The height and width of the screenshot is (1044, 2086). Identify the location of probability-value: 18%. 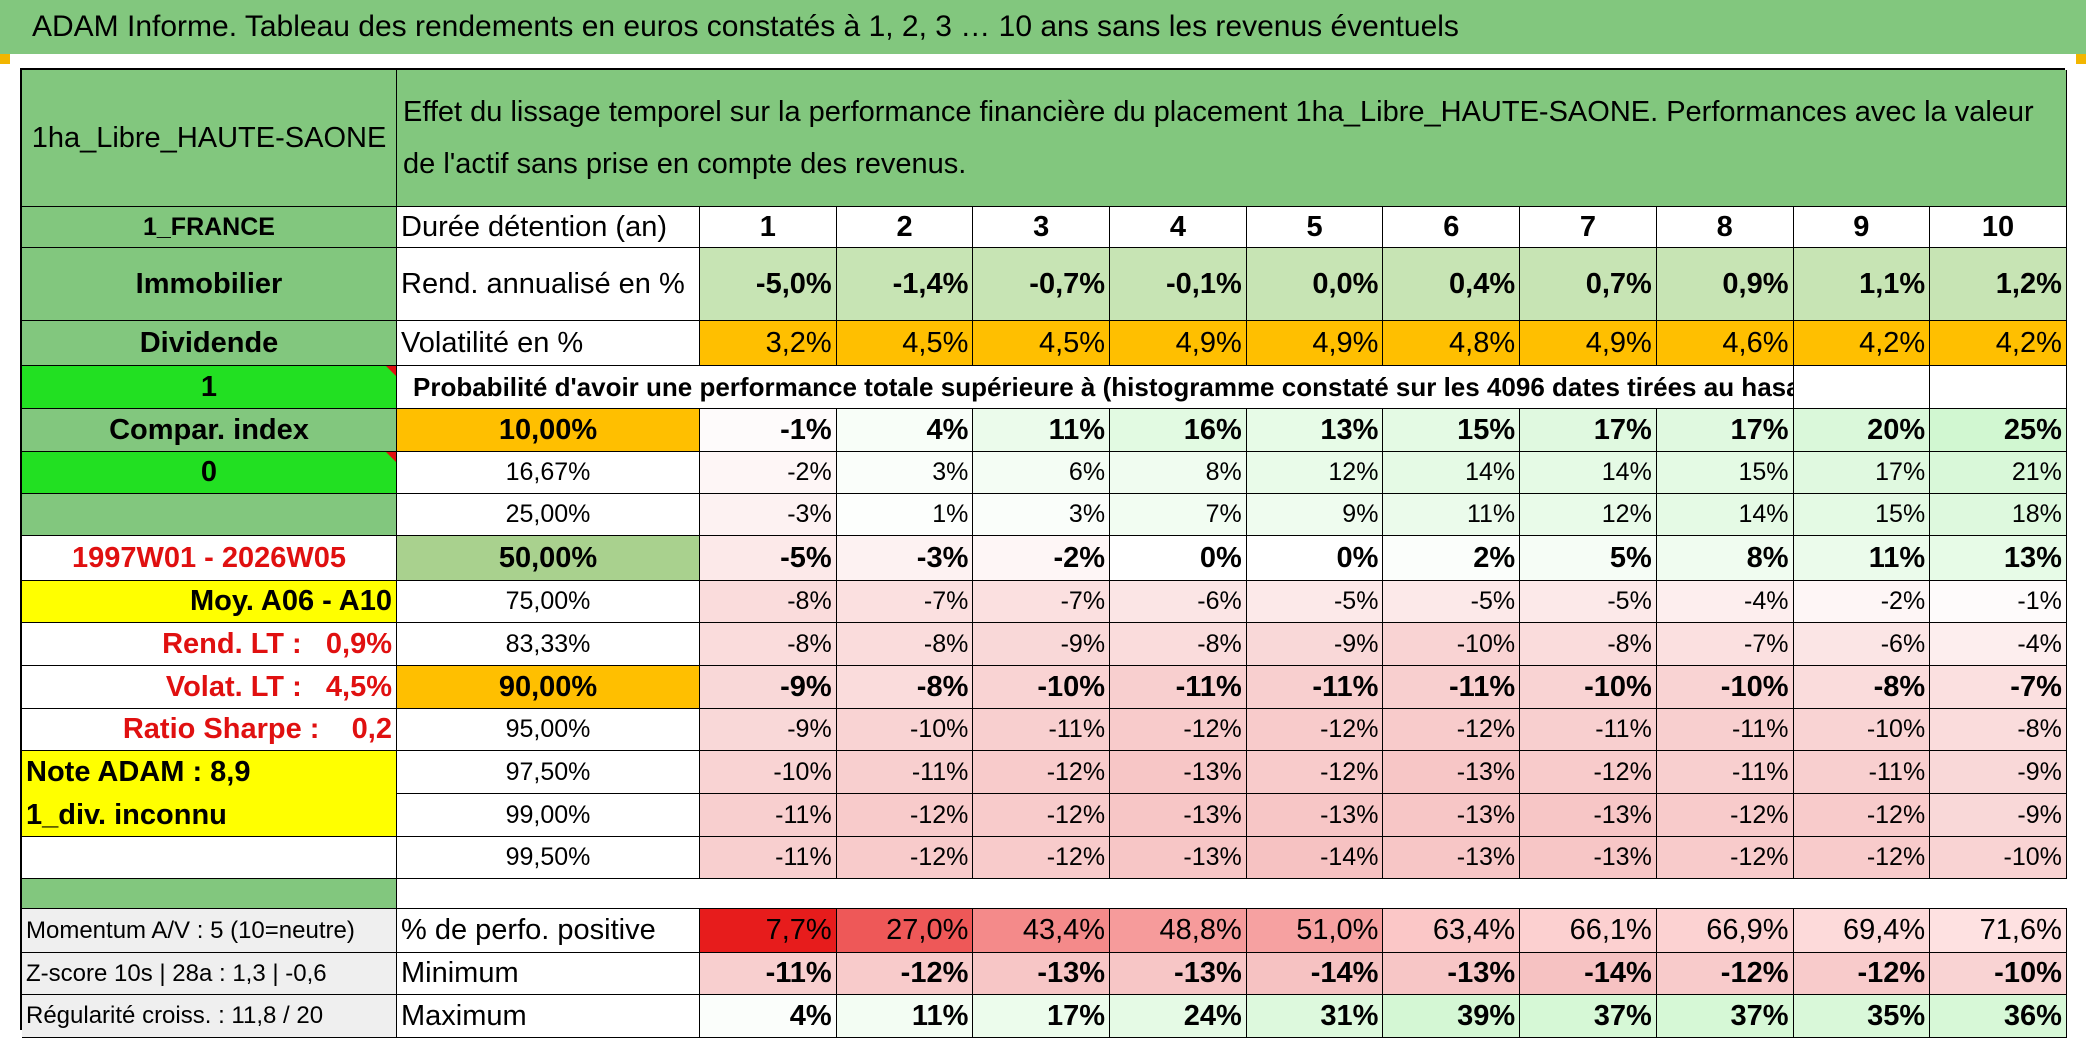
(1998, 515).